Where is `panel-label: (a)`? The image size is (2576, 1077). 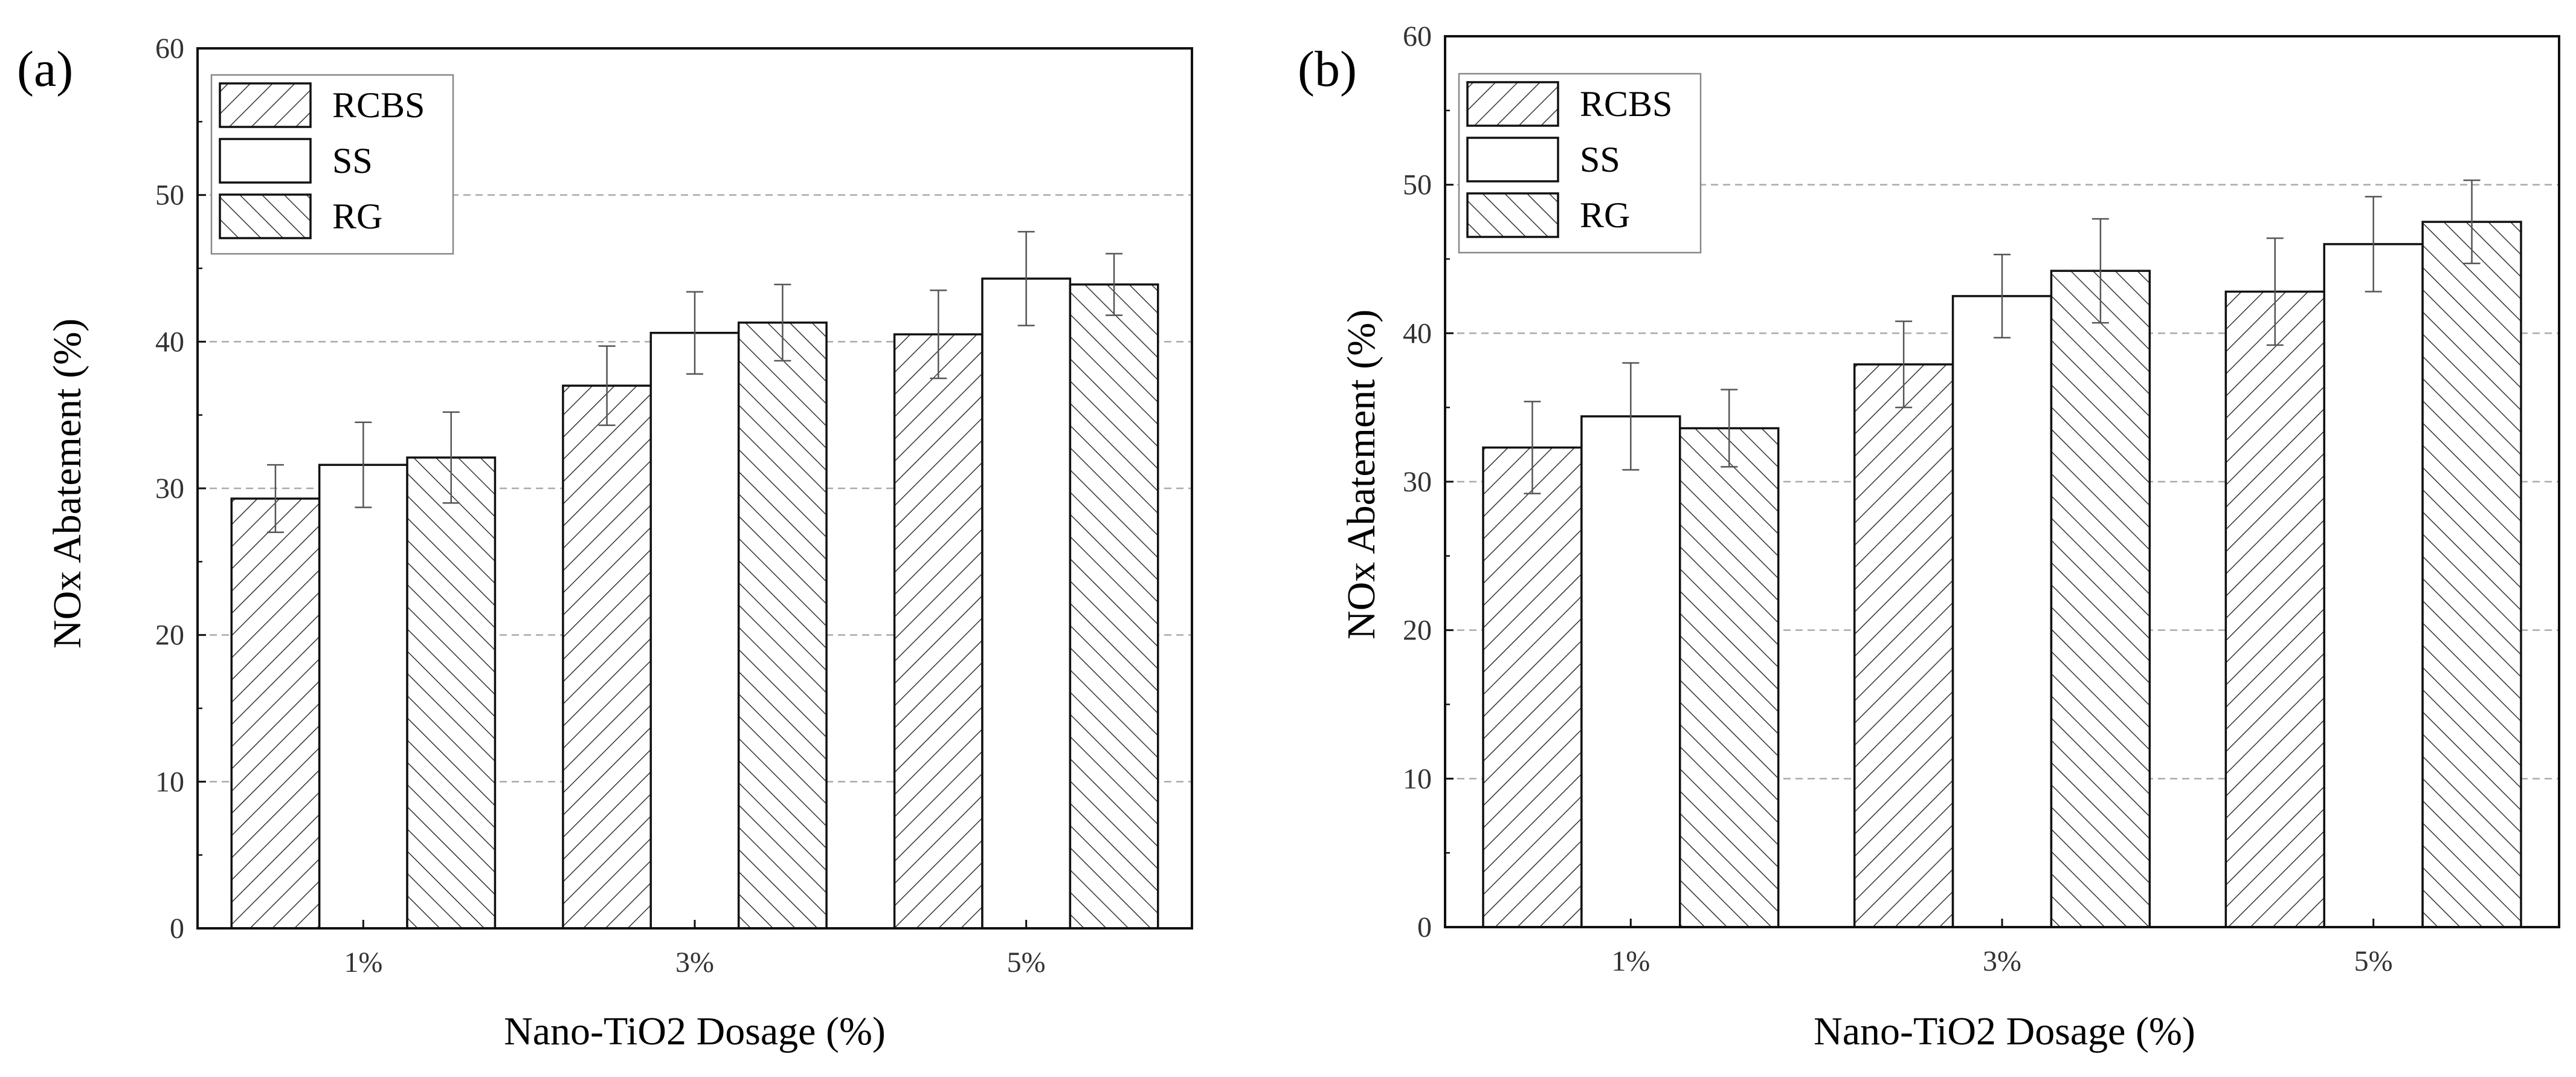 panel-label: (a) is located at coordinates (45, 69).